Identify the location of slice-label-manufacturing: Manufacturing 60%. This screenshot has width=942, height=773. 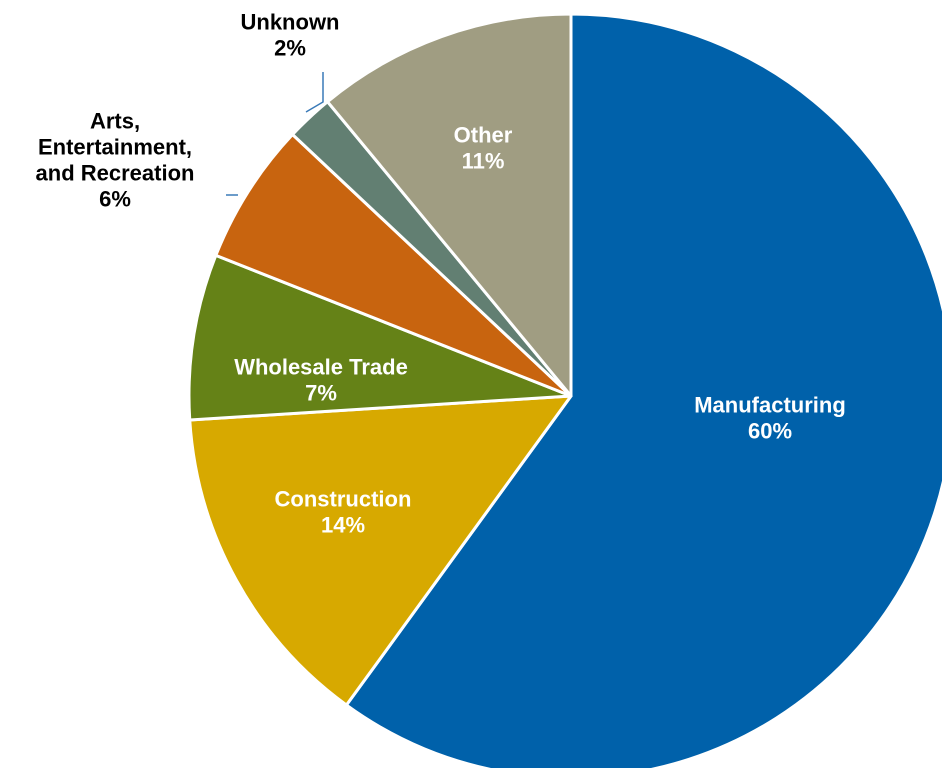
(770, 418).